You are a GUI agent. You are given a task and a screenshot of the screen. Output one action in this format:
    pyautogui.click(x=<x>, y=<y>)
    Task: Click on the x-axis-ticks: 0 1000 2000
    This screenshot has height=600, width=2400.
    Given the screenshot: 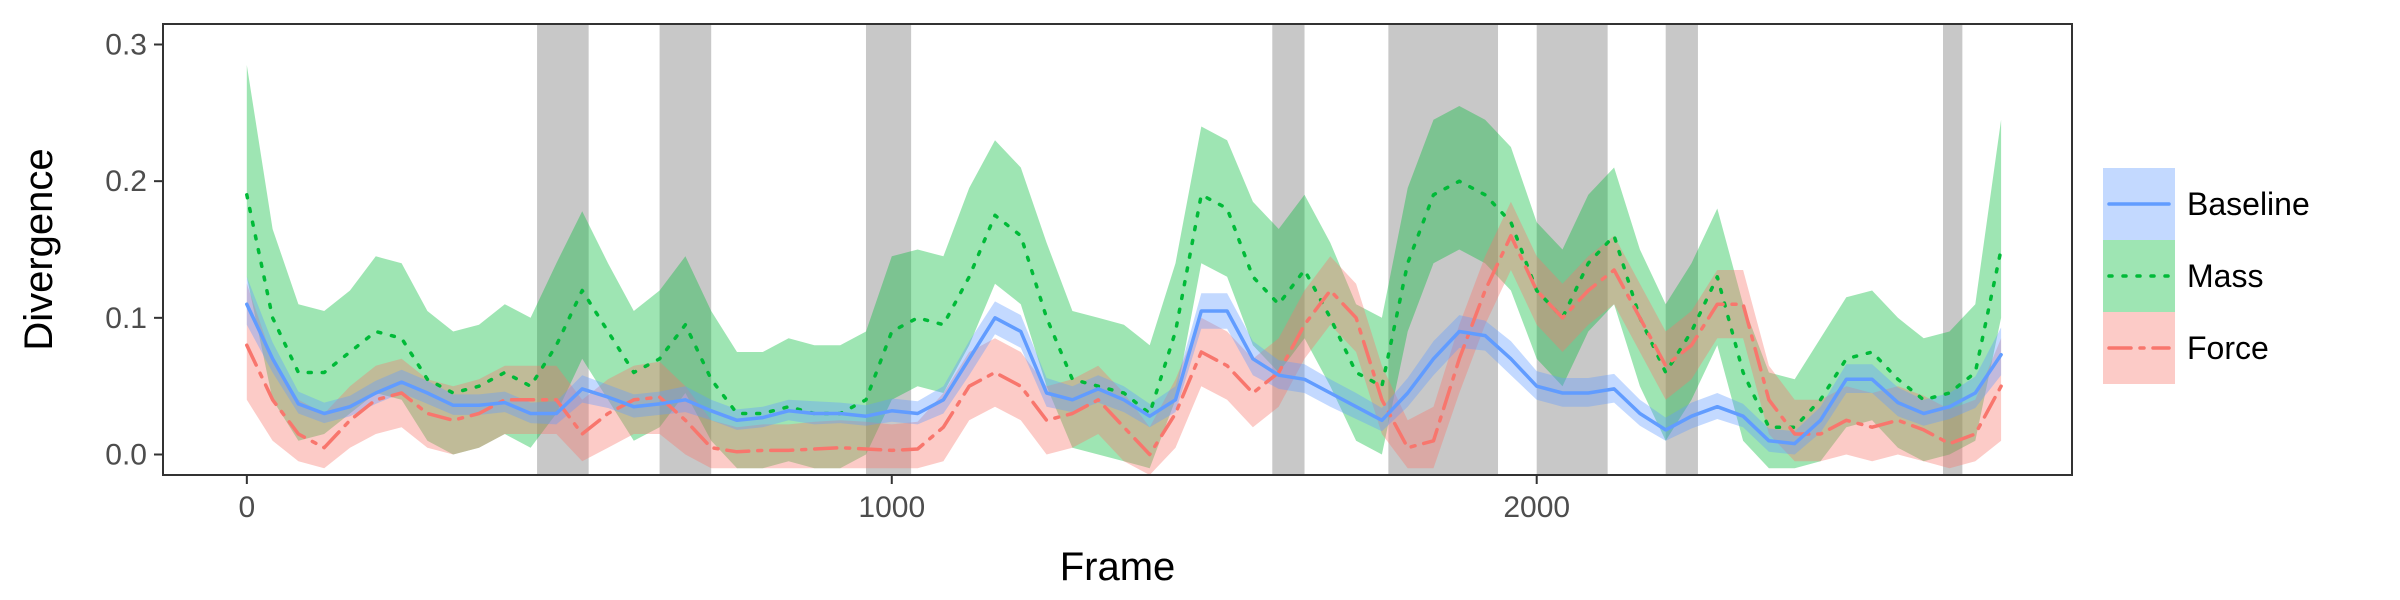 What is the action you would take?
    pyautogui.click(x=904, y=499)
    